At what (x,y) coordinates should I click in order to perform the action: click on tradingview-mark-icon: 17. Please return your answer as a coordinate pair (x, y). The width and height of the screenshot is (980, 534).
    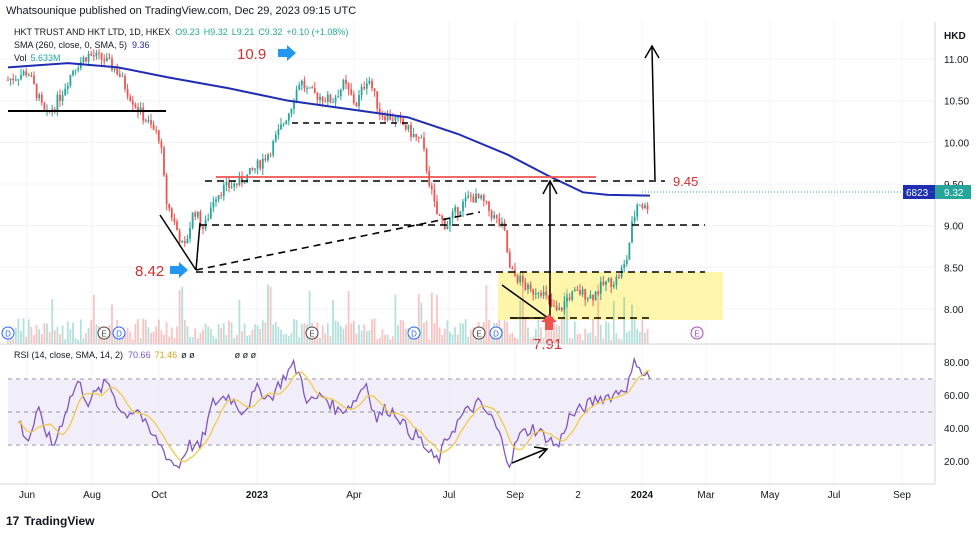
    Looking at the image, I should click on (13, 521).